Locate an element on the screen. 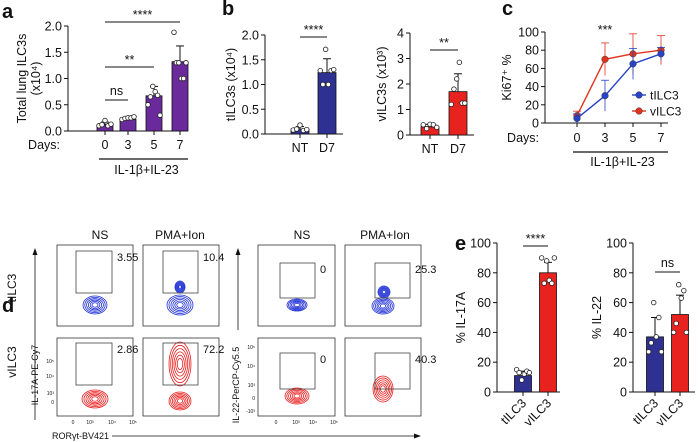  significance-label: ns is located at coordinates (667, 263).